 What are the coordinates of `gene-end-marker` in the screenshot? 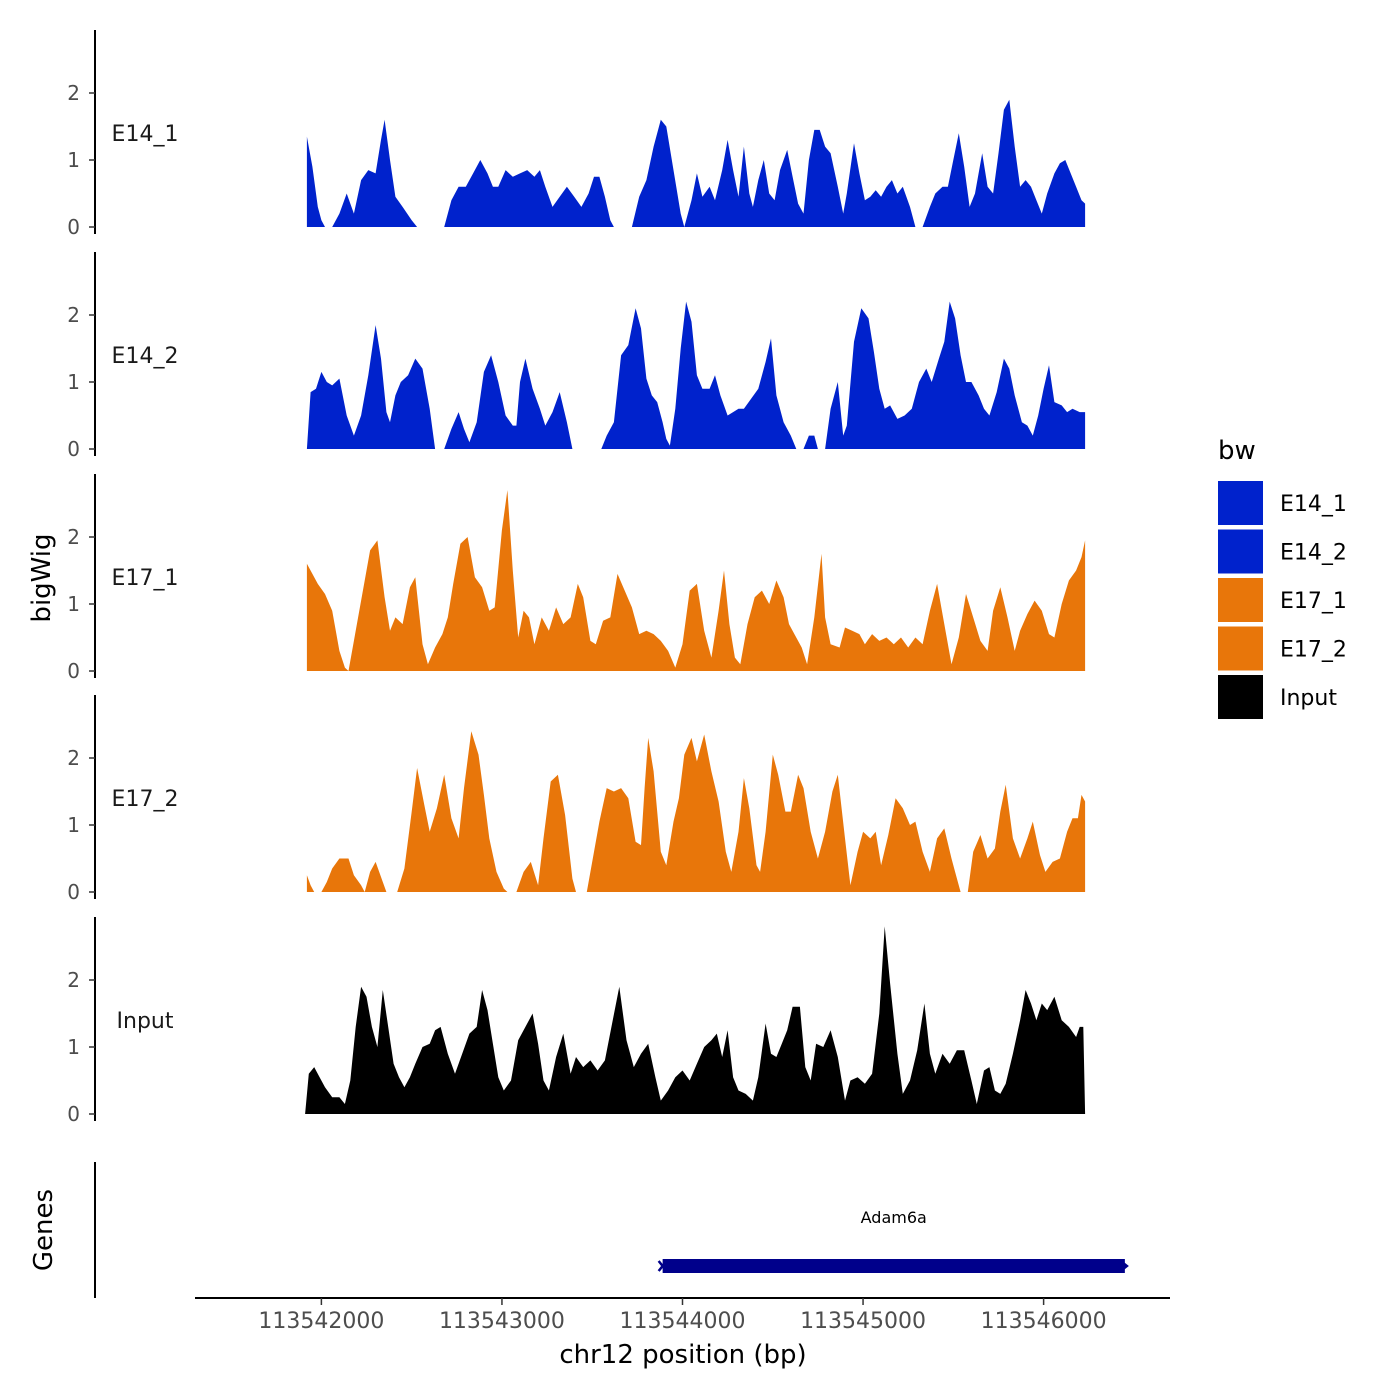 It's located at (1126, 1266).